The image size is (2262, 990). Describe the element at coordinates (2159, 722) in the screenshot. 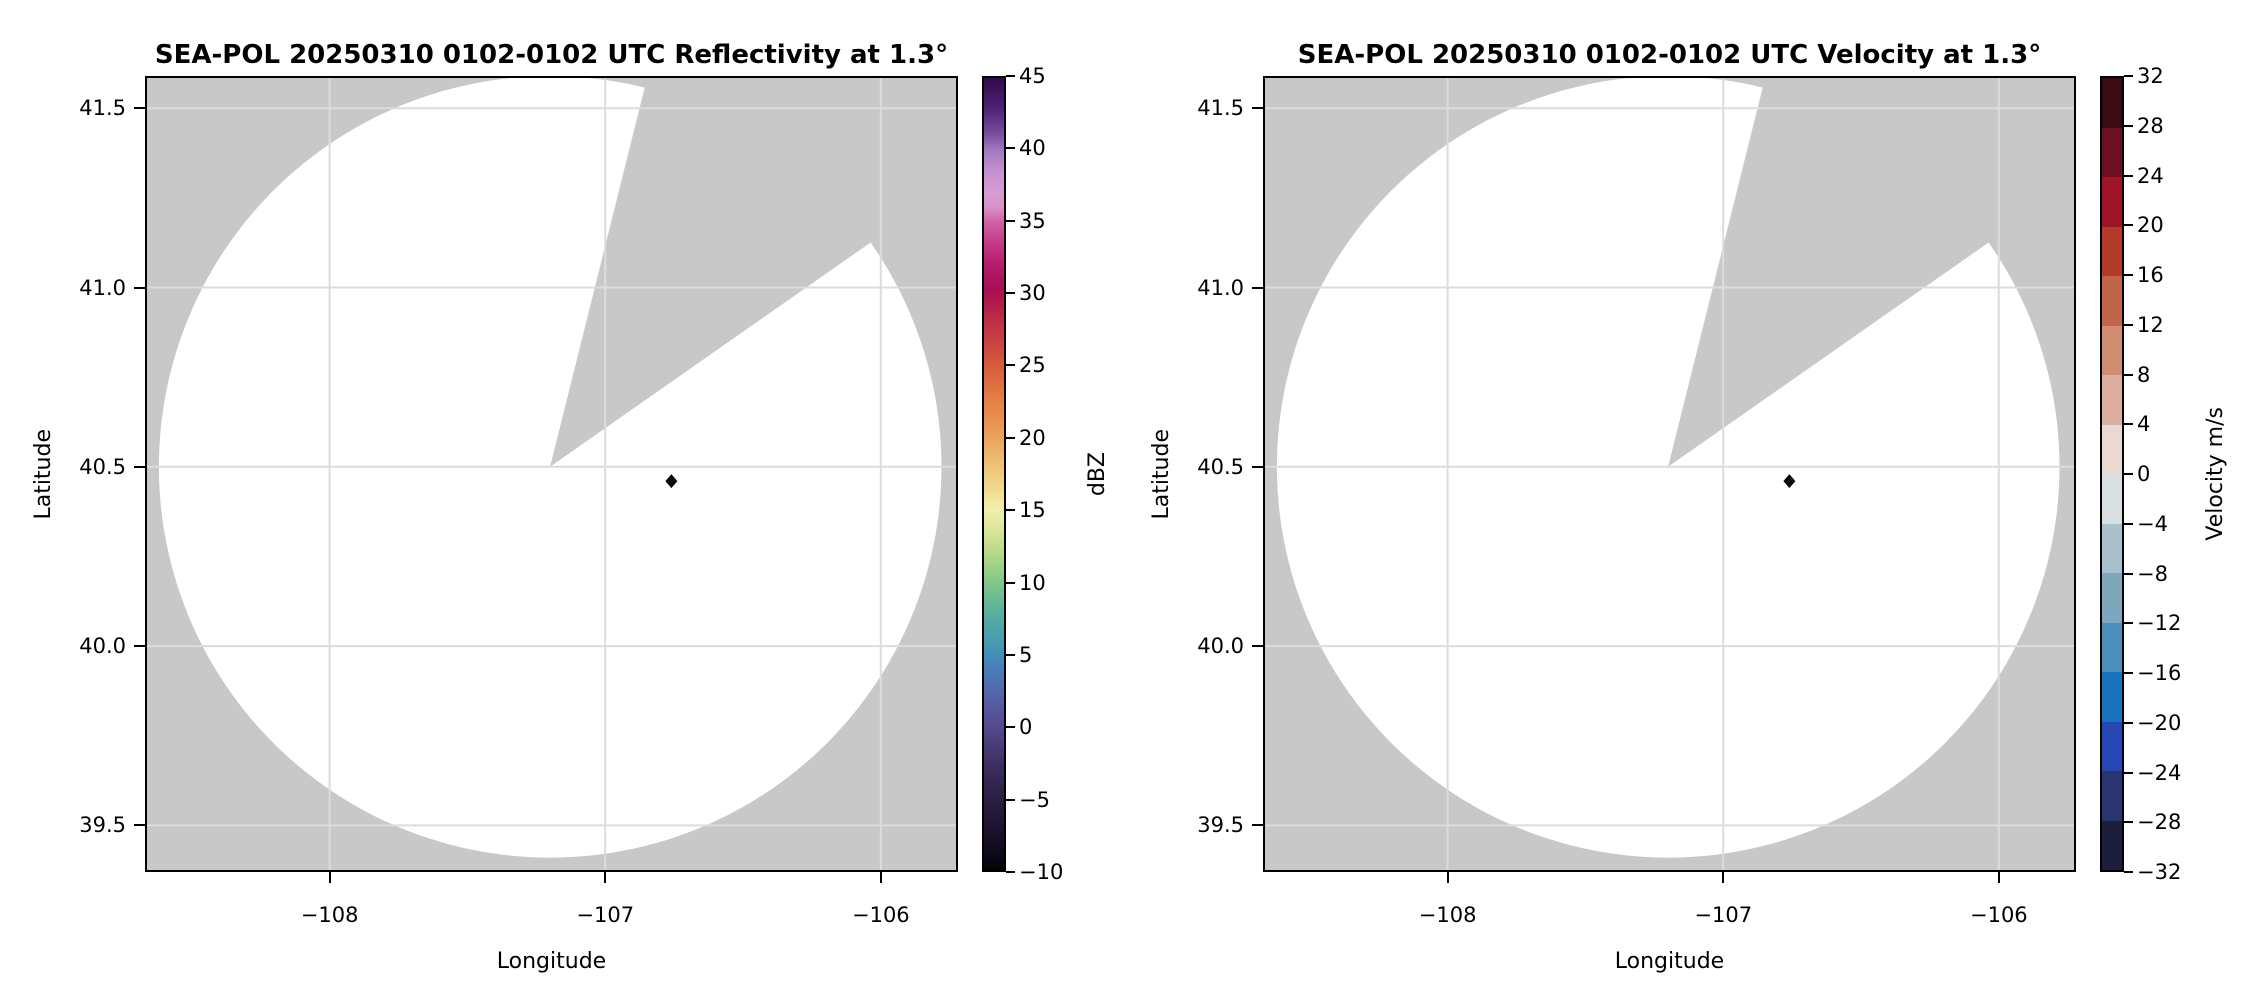

I see `colorbar-tick-label: −20` at that location.